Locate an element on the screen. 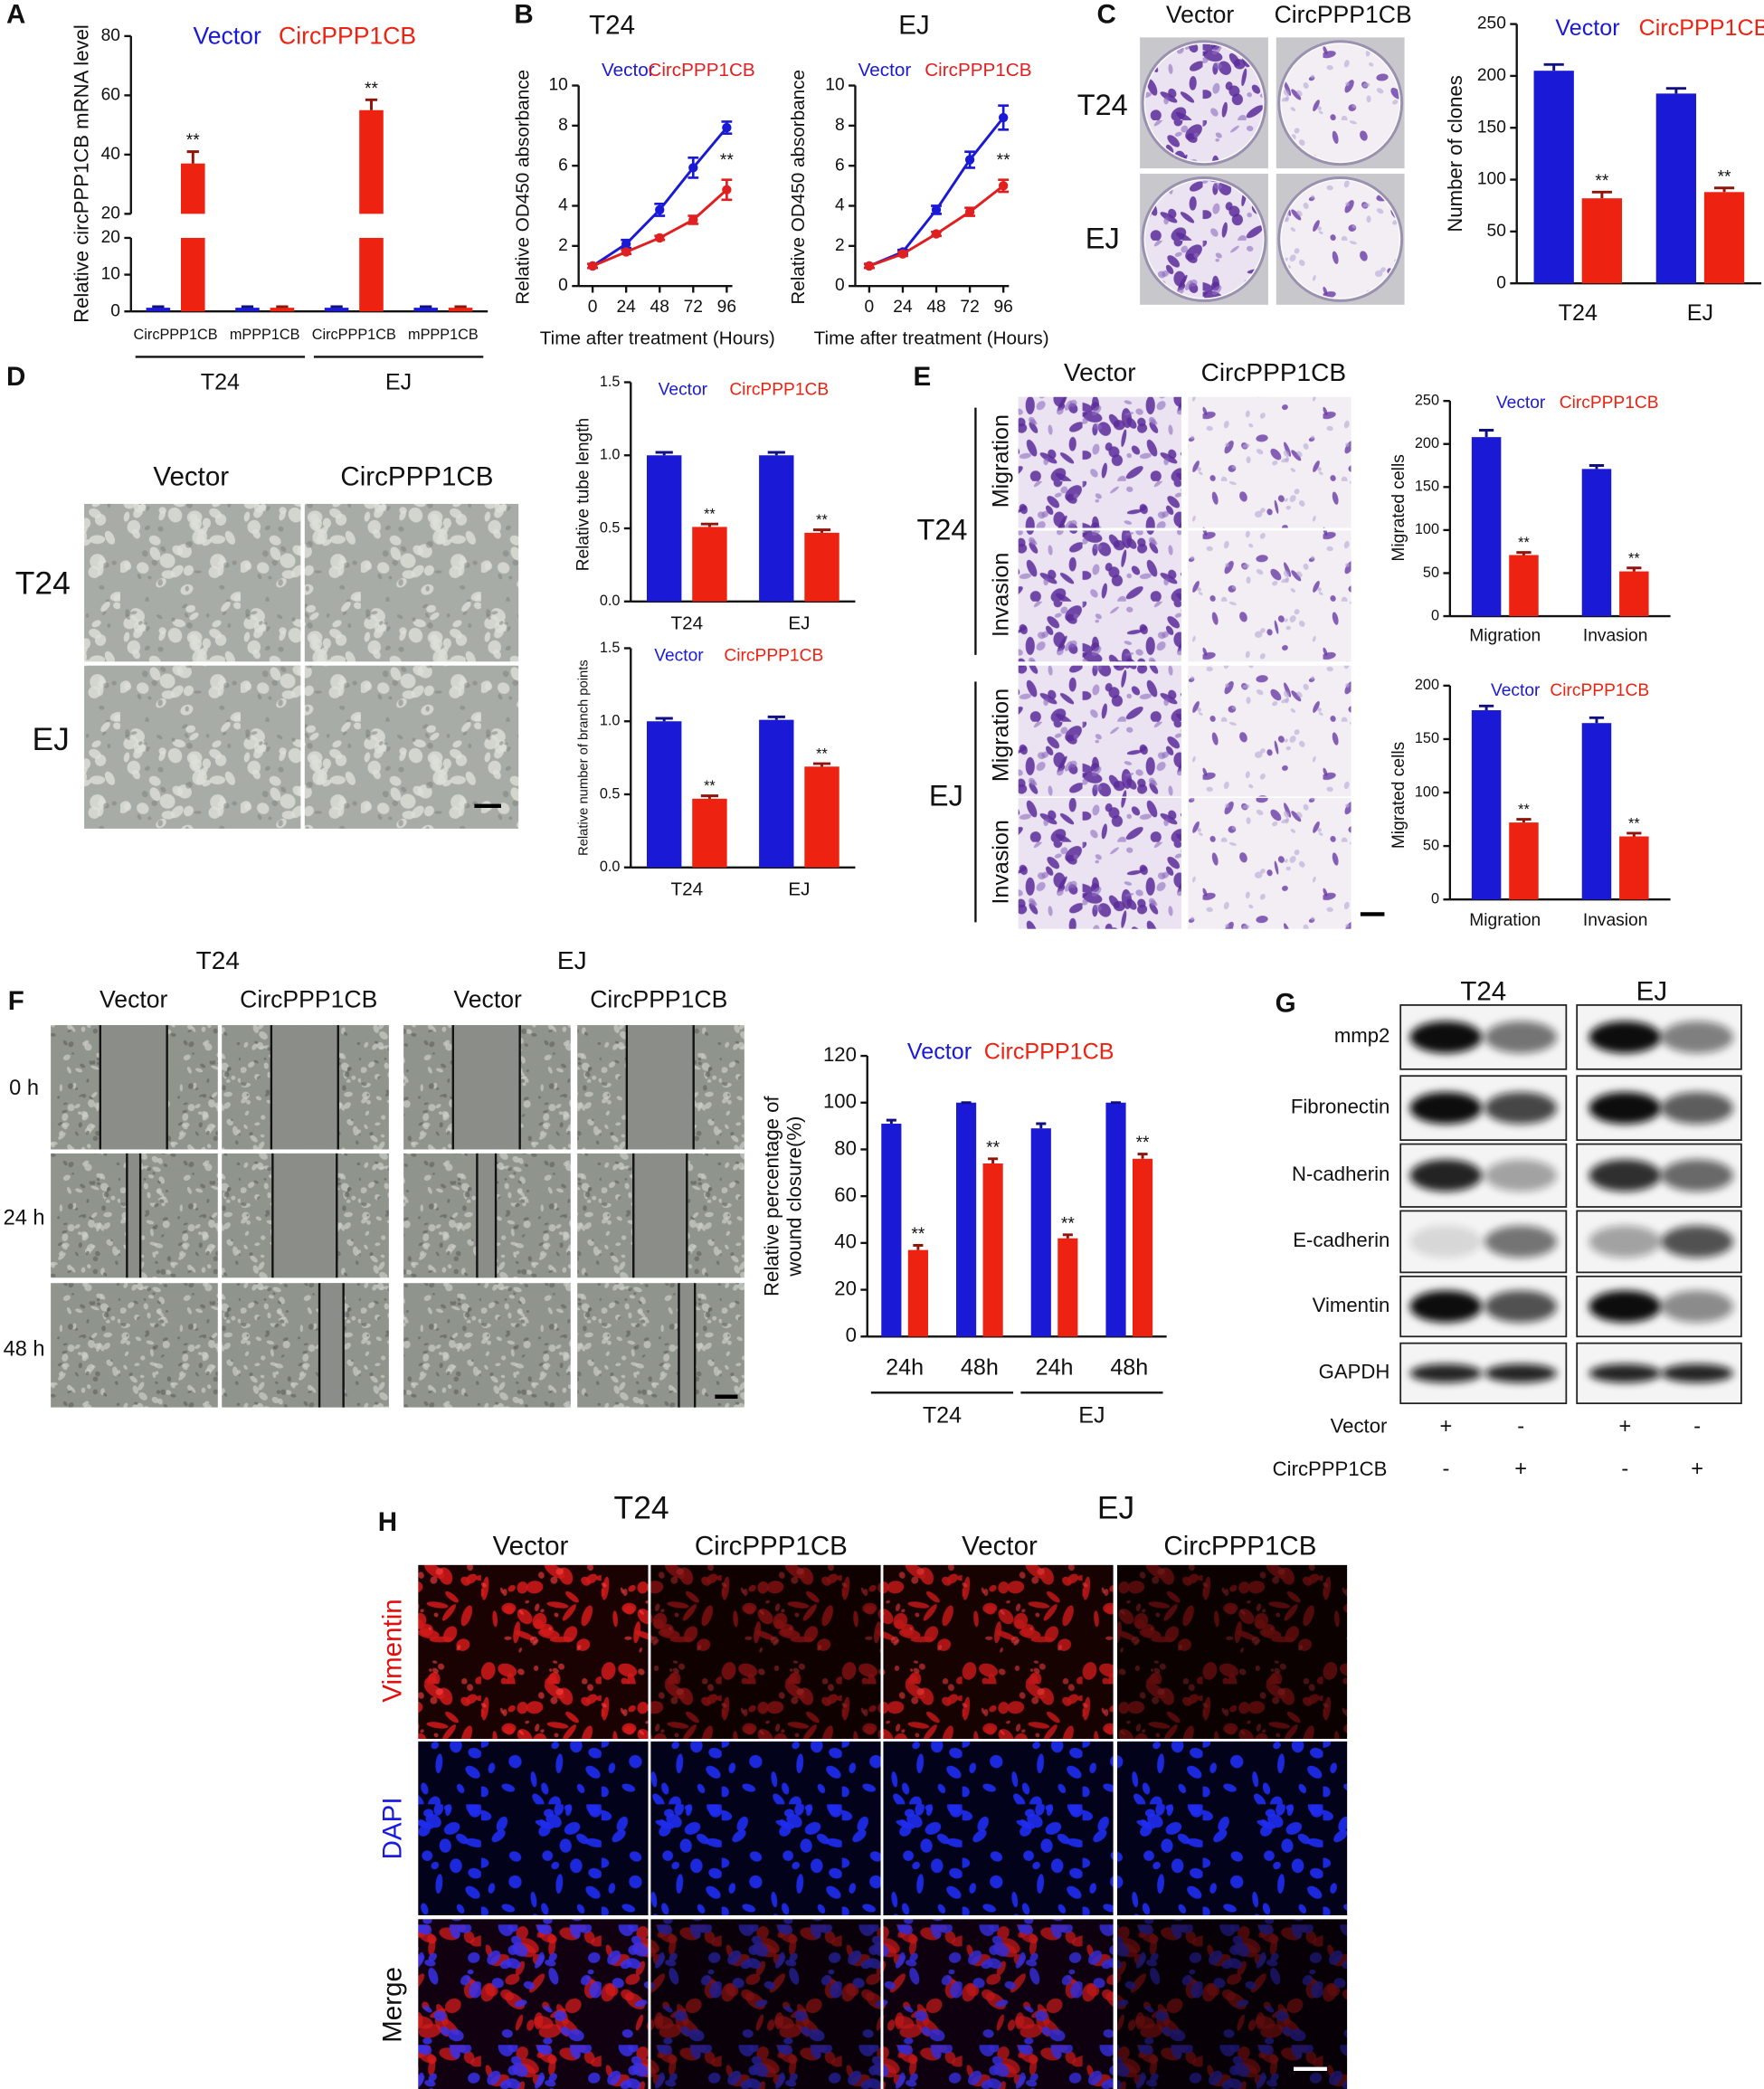  y-tick-label: 10 is located at coordinates (110, 274).